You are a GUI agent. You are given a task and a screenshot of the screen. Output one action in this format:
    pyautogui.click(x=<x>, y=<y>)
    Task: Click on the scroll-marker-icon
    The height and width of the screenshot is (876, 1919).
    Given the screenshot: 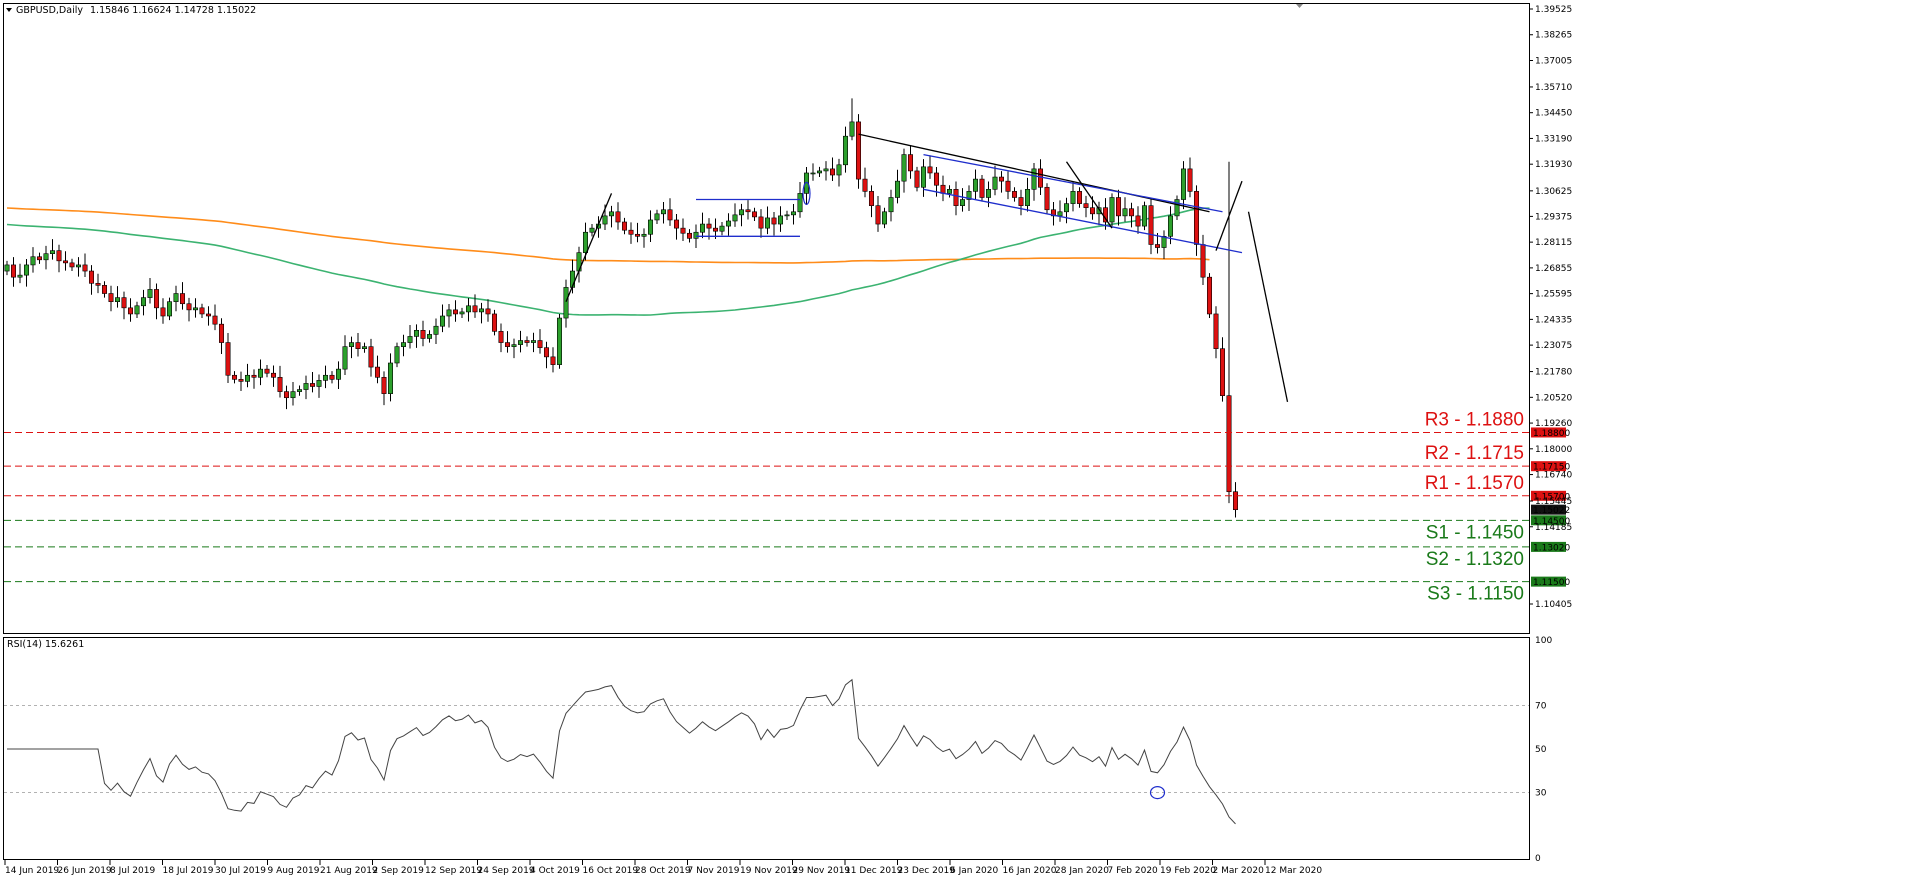 What is the action you would take?
    pyautogui.click(x=1299, y=6)
    